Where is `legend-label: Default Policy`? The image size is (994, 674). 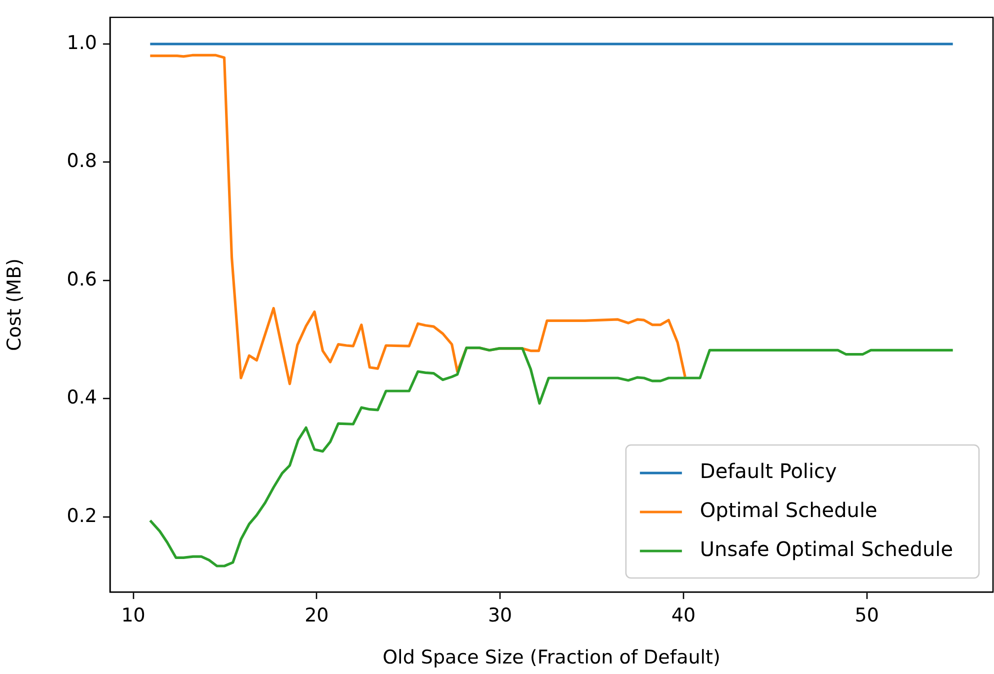 legend-label: Default Policy is located at coordinates (769, 471).